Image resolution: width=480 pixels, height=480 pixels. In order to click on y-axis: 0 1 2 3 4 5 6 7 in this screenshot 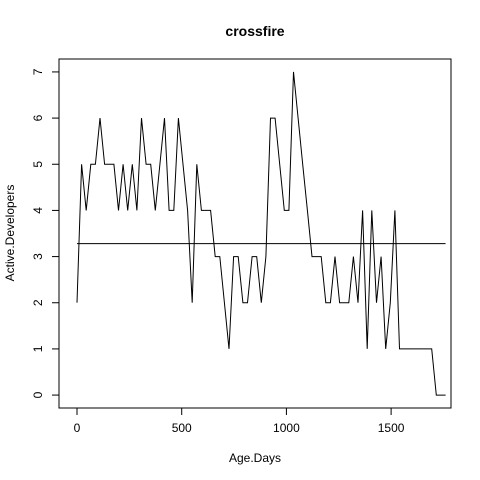, I will do `click(45, 233)`.